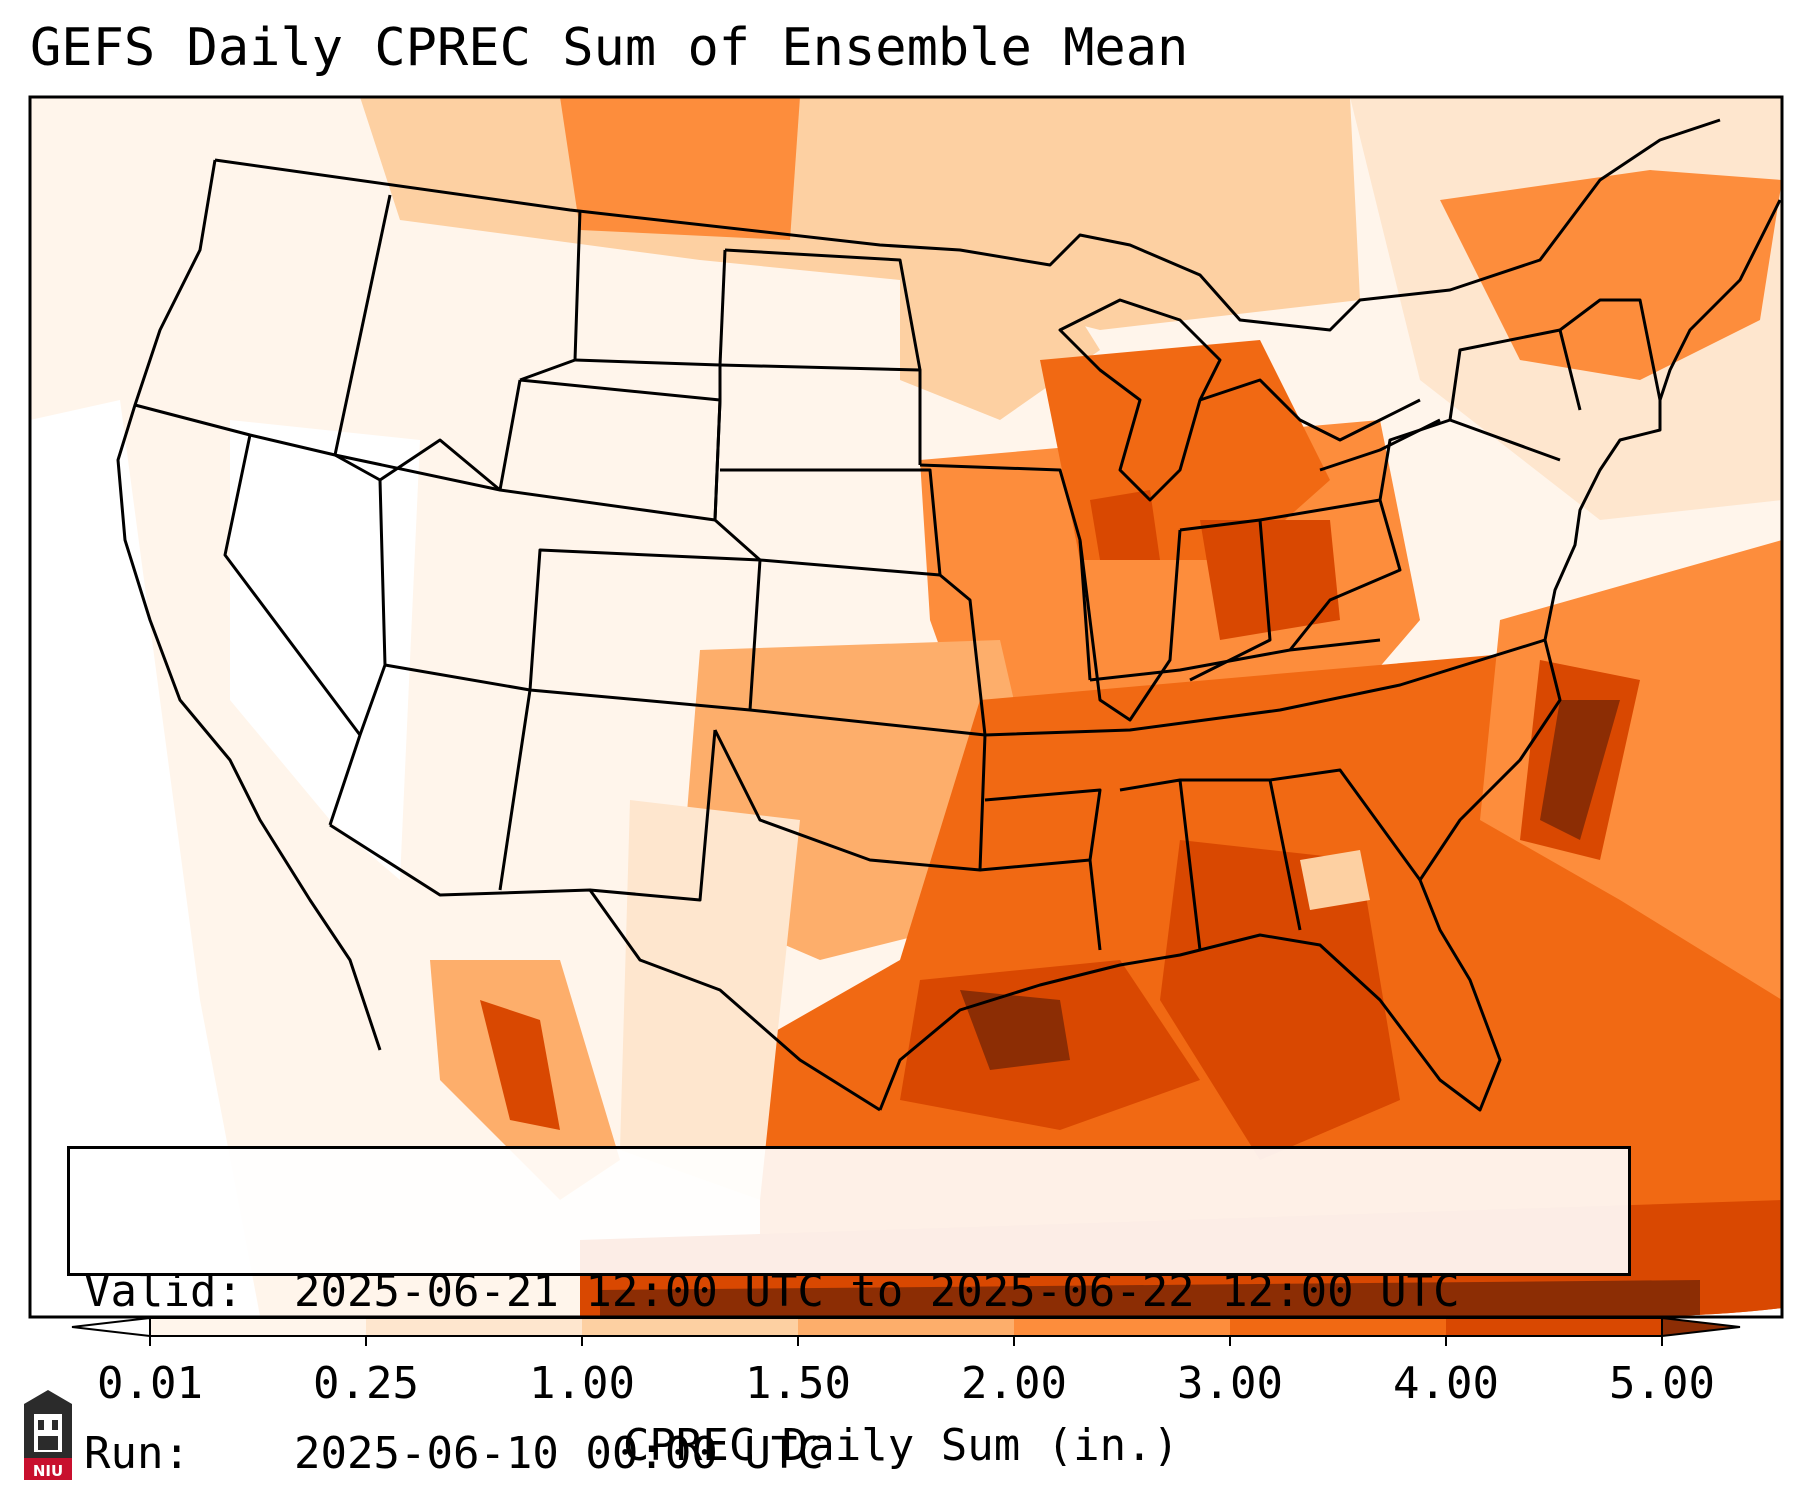  What do you see at coordinates (1446, 1383) in the screenshot?
I see `colorbar-tick-label: 4.00` at bounding box center [1446, 1383].